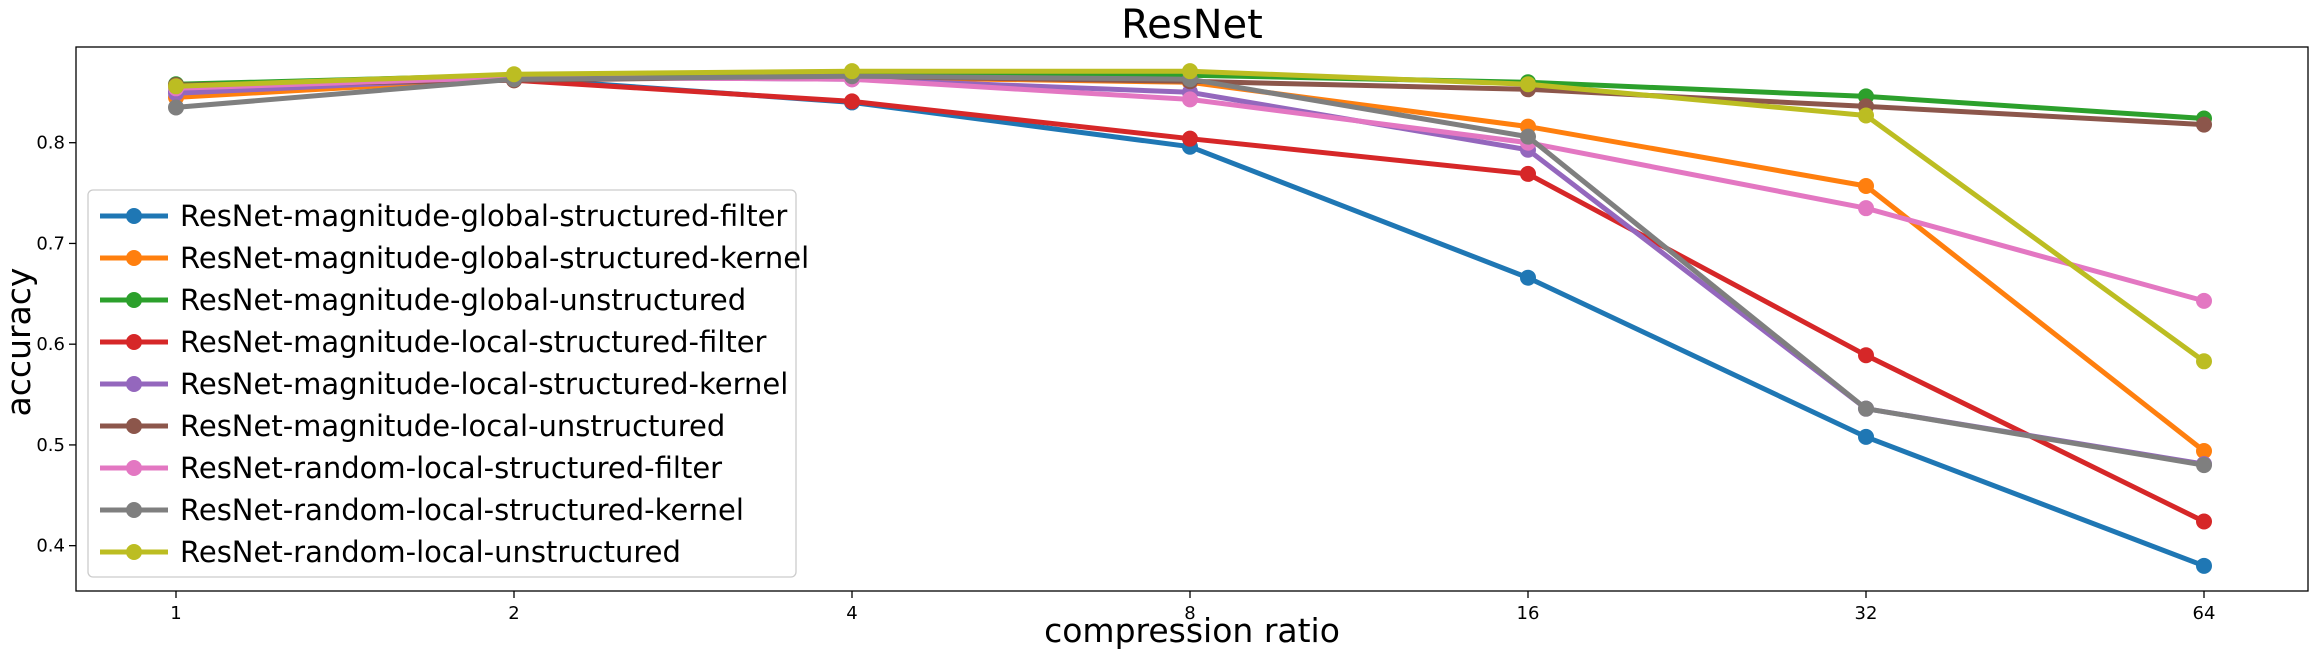 This screenshot has height=655, width=2313. Describe the element at coordinates (851, 613) in the screenshot. I see `x-tick-label: 4` at that location.